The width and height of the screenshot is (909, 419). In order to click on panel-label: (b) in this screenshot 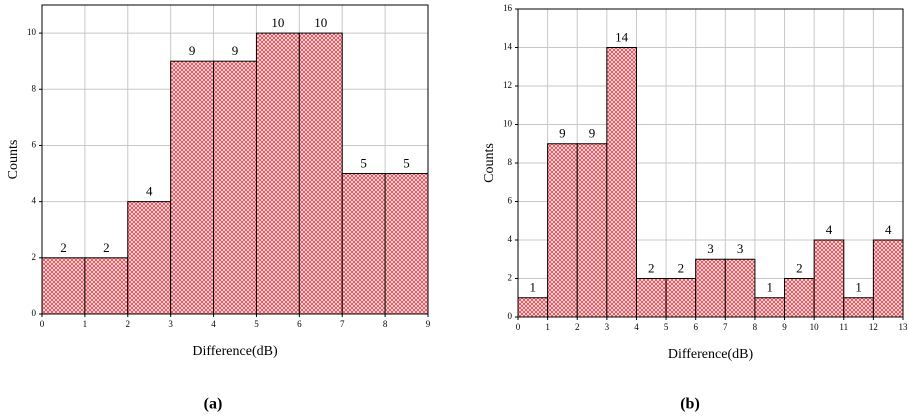, I will do `click(690, 404)`.